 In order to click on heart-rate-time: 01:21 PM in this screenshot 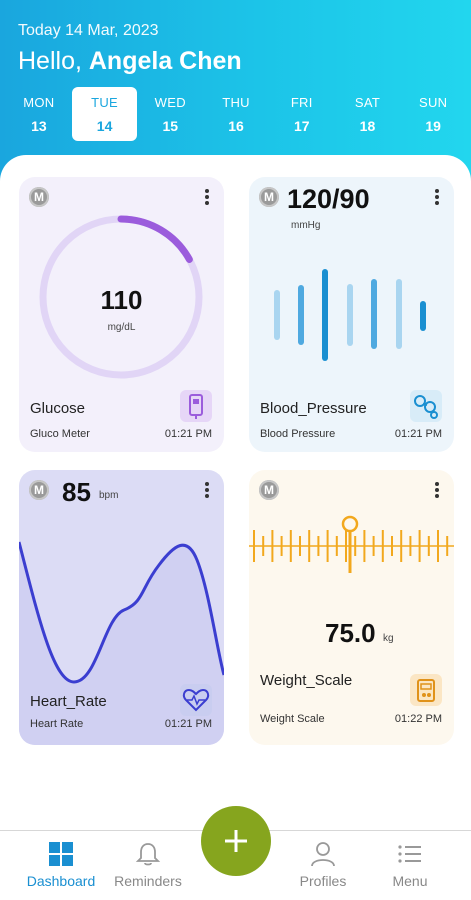, I will do `click(188, 724)`.